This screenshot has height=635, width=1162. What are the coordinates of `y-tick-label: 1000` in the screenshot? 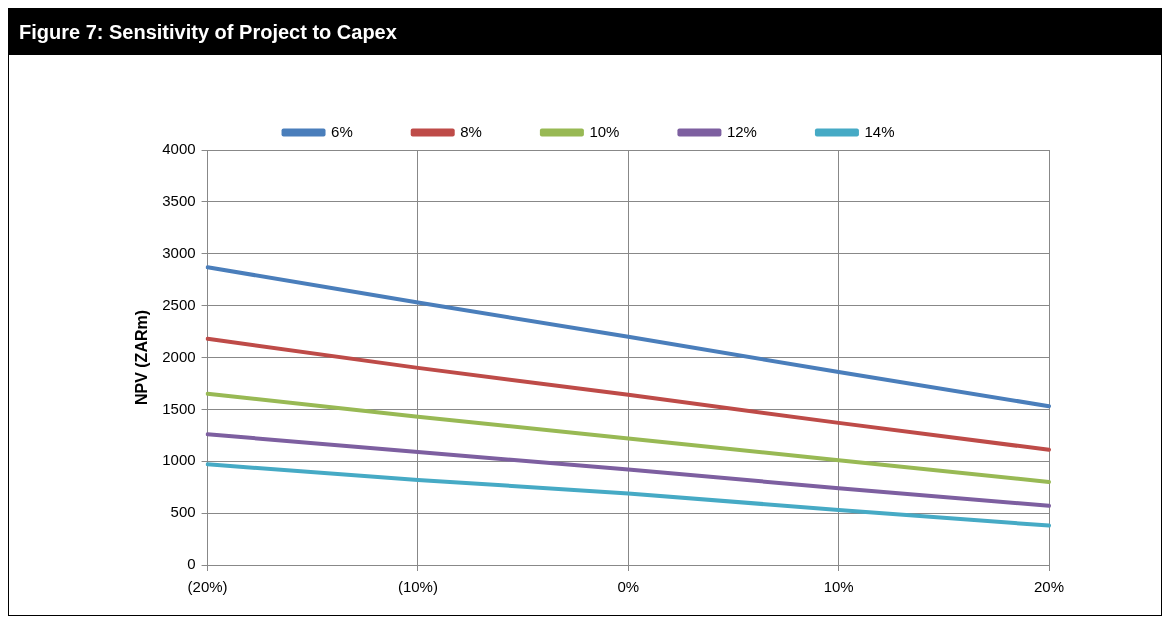 It's located at (179, 460).